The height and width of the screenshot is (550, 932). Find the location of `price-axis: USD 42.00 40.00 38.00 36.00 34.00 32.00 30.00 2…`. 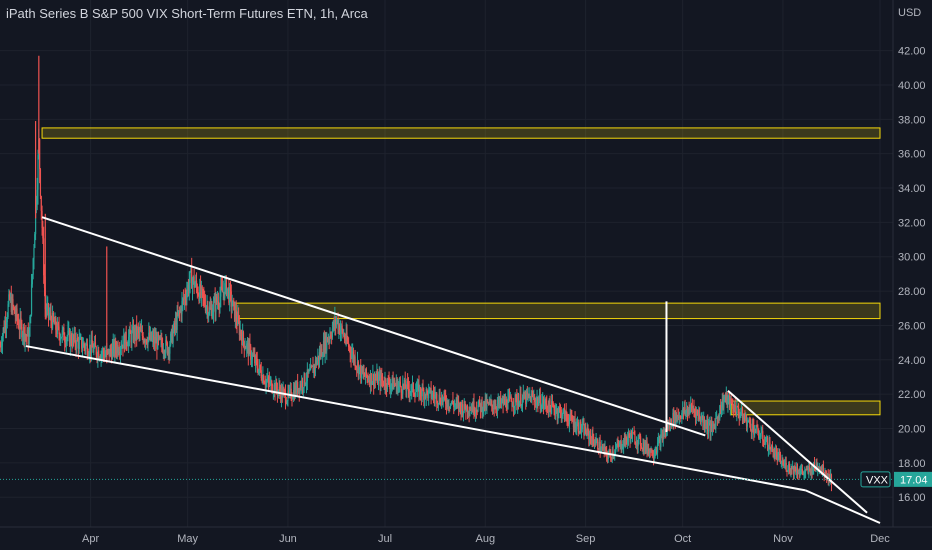

price-axis: USD 42.00 40.00 38.00 36.00 34.00 32.00 30.00 2… is located at coordinates (912, 255).